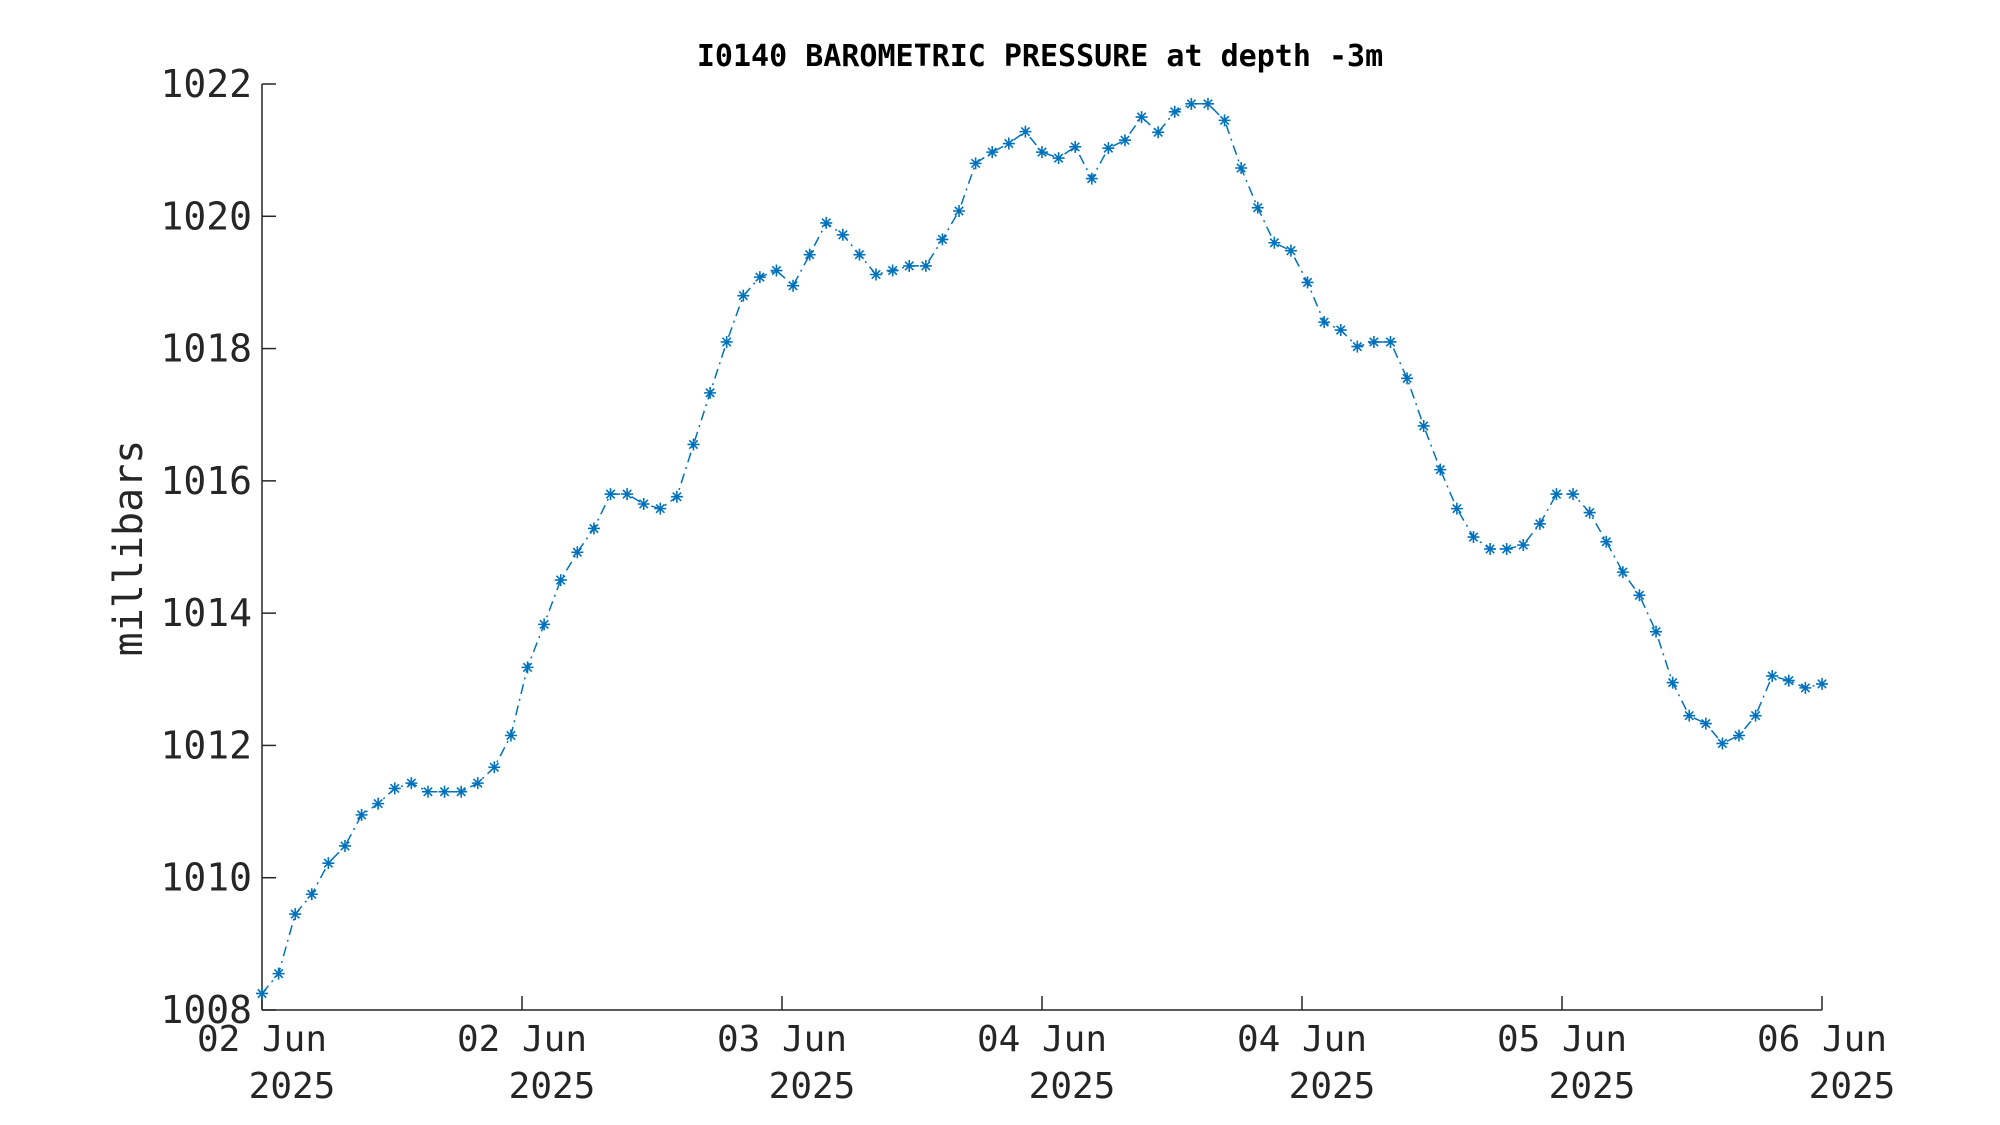 This screenshot has height=1125, width=2000. Describe the element at coordinates (1822, 1039) in the screenshot. I see `x-tick-label-date: 06 Jun` at that location.